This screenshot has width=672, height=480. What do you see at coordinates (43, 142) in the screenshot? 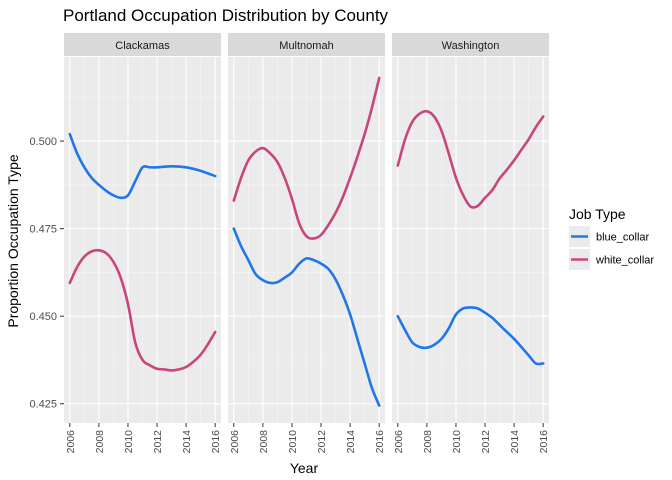
I see `y-tick-label: 0.500` at bounding box center [43, 142].